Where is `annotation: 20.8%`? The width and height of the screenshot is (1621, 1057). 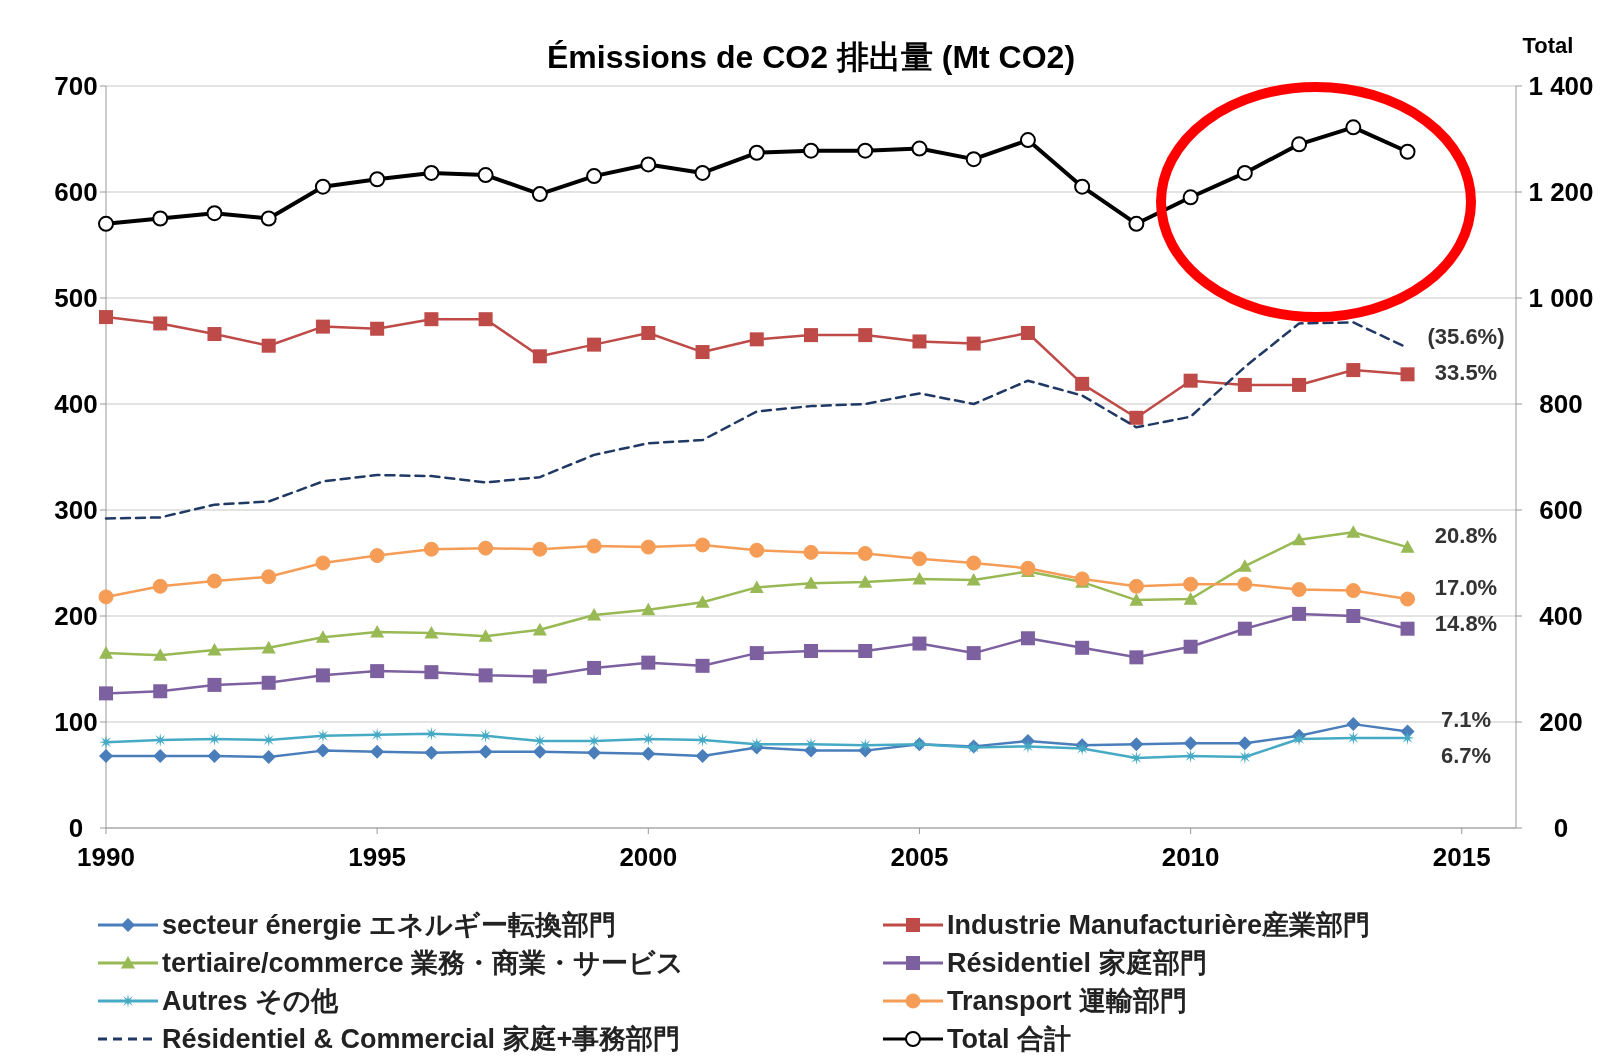
annotation: 20.8% is located at coordinates (1466, 535).